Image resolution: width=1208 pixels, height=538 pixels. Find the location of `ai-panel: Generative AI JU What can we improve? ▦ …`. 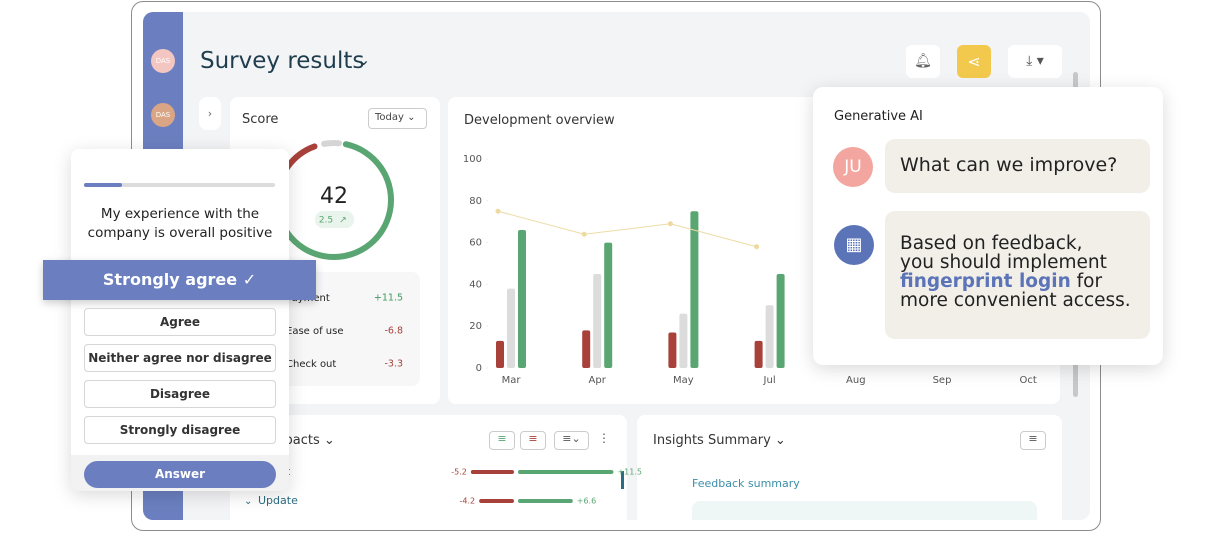

ai-panel: Generative AI JU What can we improve? ▦ … is located at coordinates (988, 226).